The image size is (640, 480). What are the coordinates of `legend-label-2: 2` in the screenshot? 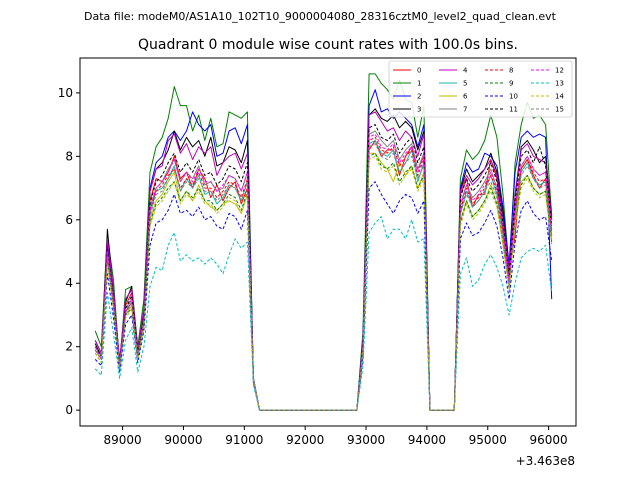 It's located at (419, 97).